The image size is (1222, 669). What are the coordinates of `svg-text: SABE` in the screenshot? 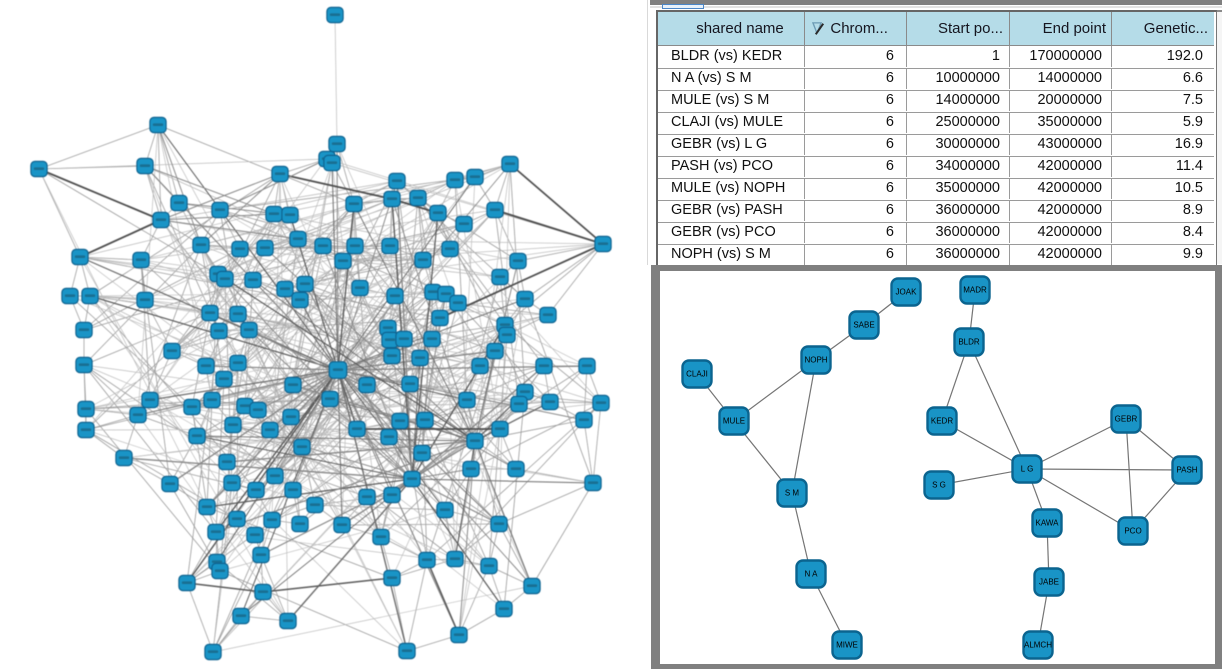 It's located at (863, 325).